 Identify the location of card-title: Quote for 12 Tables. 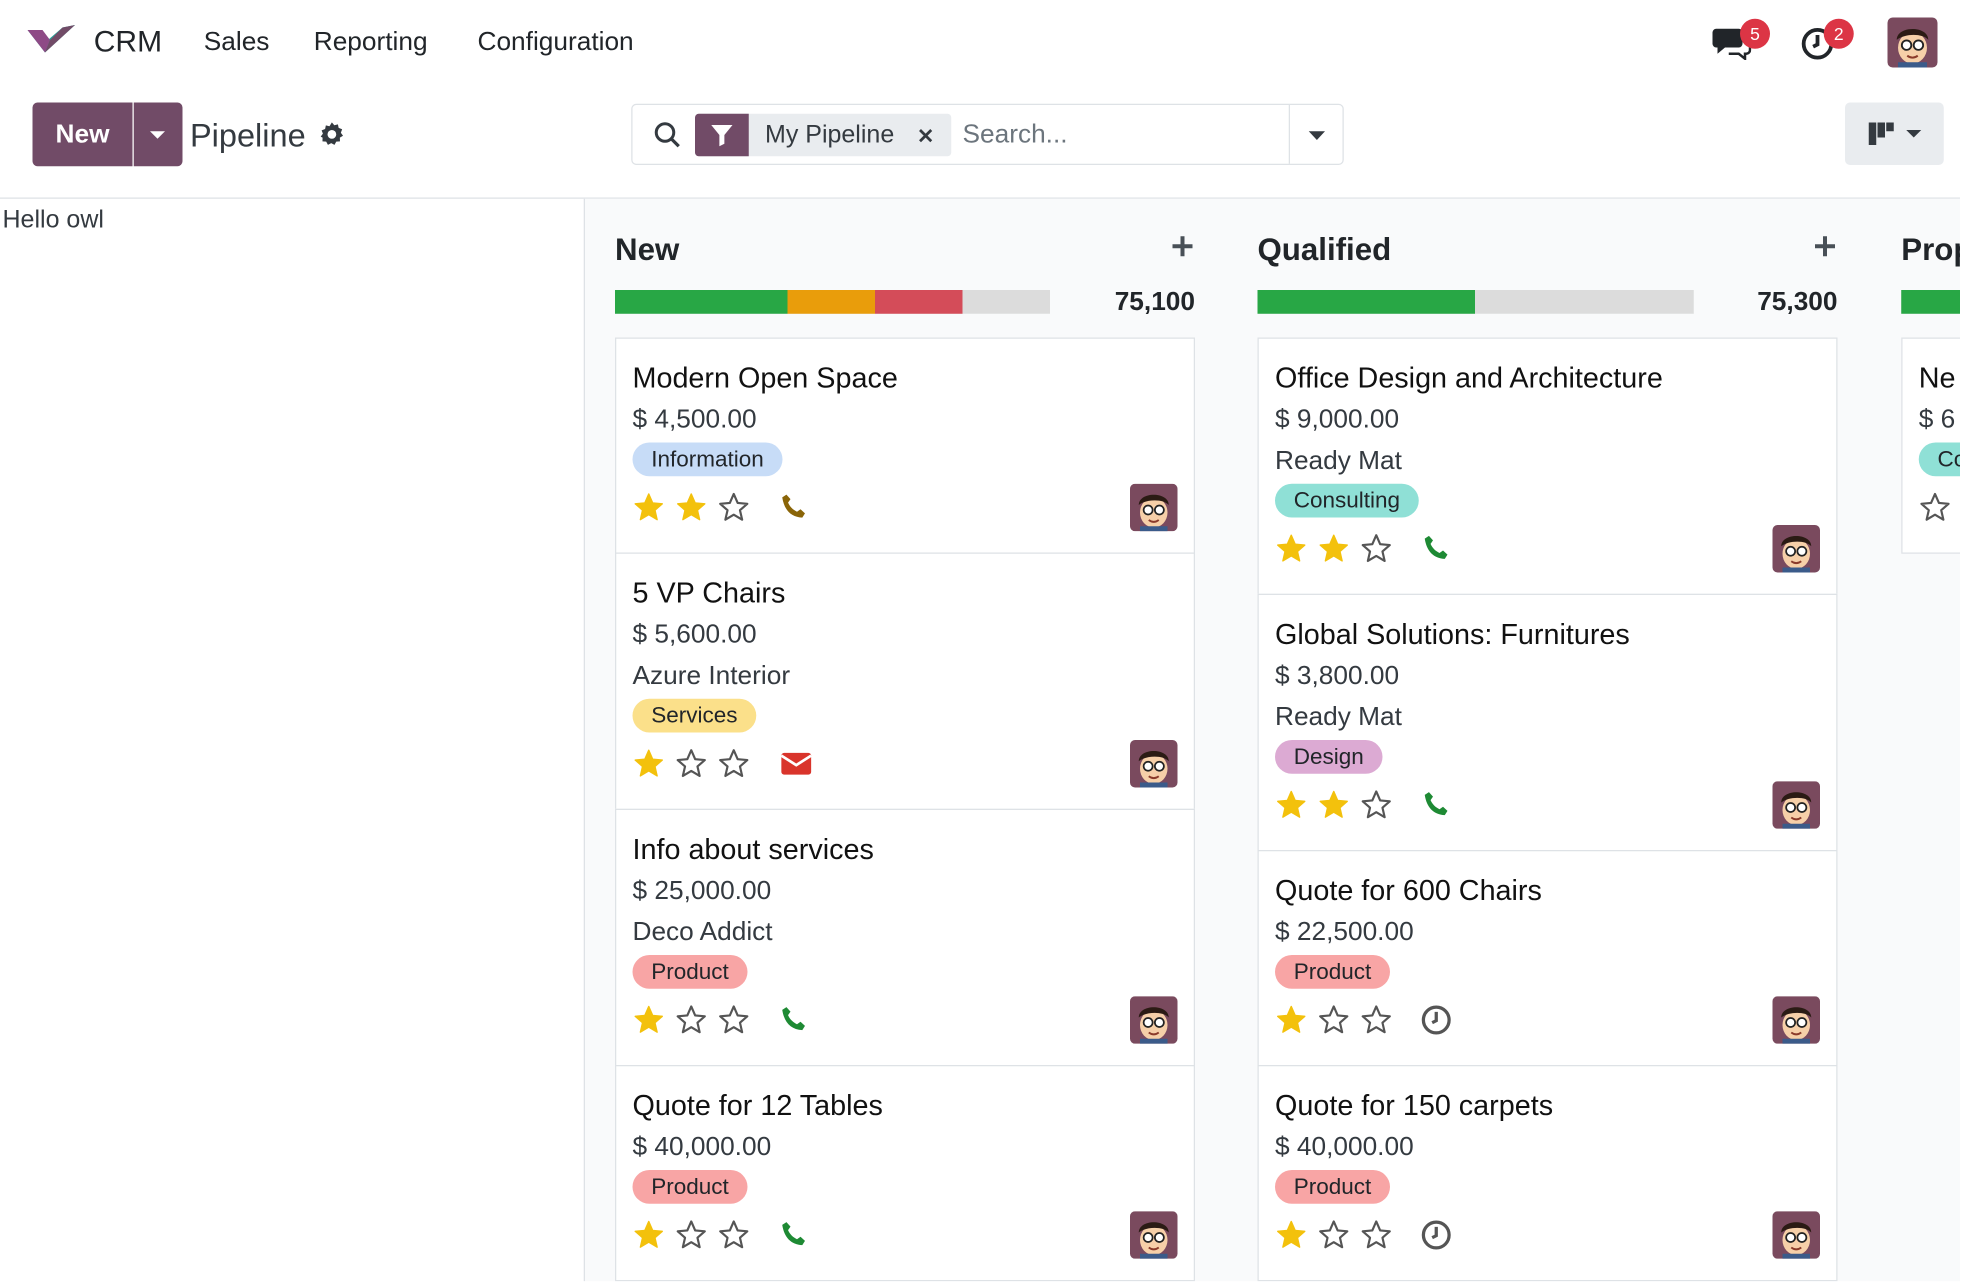
(757, 1105).